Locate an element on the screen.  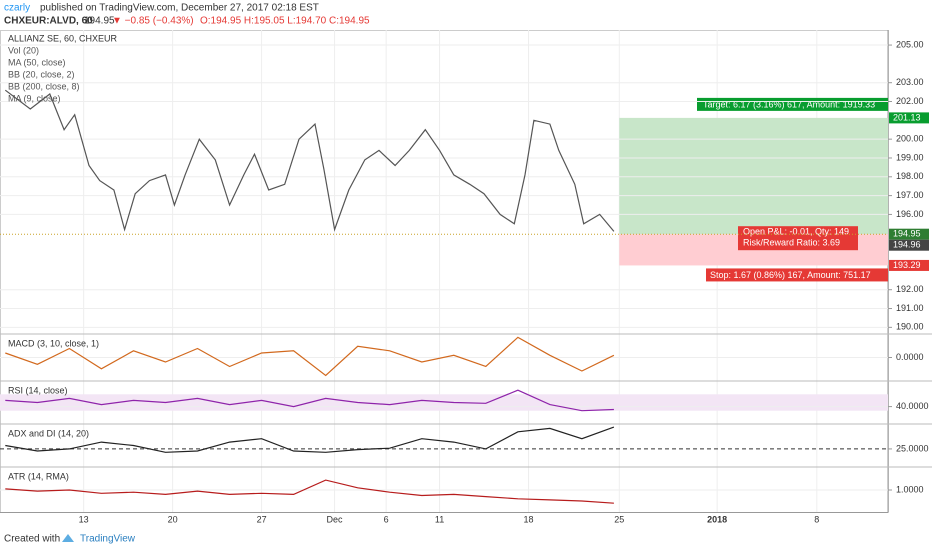
y-tick-label: 200.00 is located at coordinates (910, 139).